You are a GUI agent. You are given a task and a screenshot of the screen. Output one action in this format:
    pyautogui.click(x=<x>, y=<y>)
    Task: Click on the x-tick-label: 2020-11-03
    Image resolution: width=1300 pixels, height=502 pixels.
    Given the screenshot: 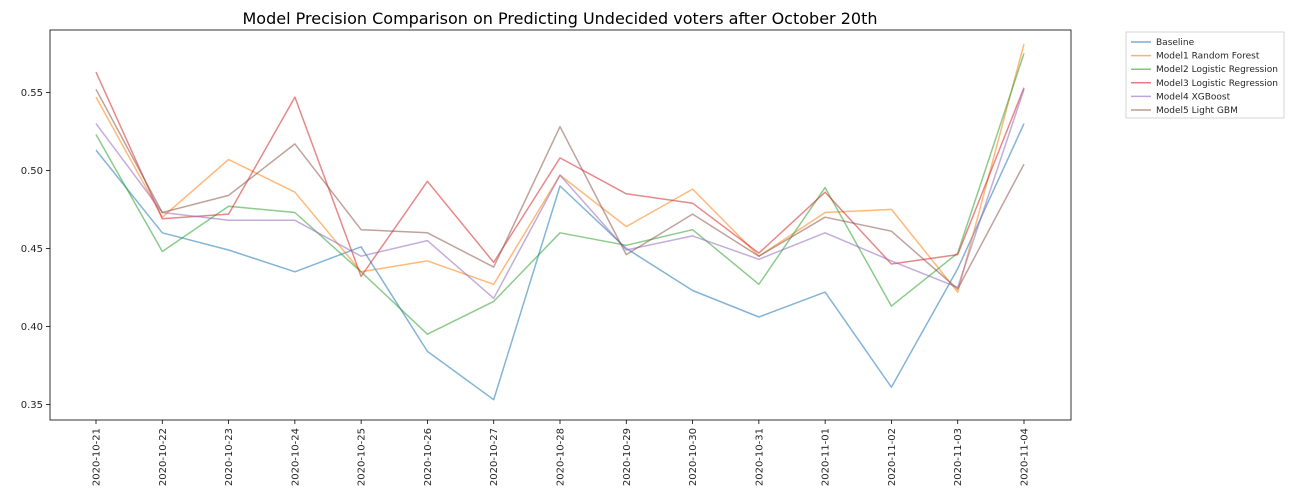 What is the action you would take?
    pyautogui.click(x=958, y=457)
    